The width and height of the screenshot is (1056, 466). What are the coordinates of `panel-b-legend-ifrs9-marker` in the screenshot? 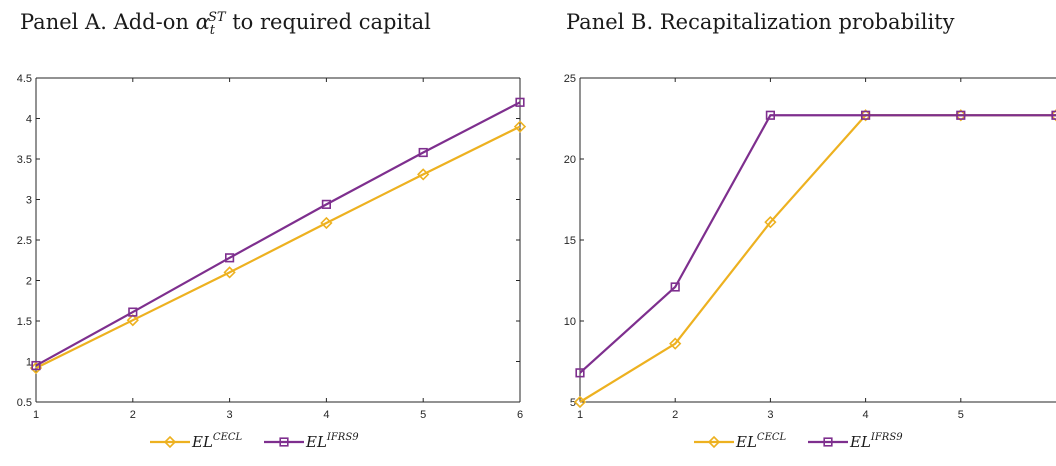 It's located at (828, 442).